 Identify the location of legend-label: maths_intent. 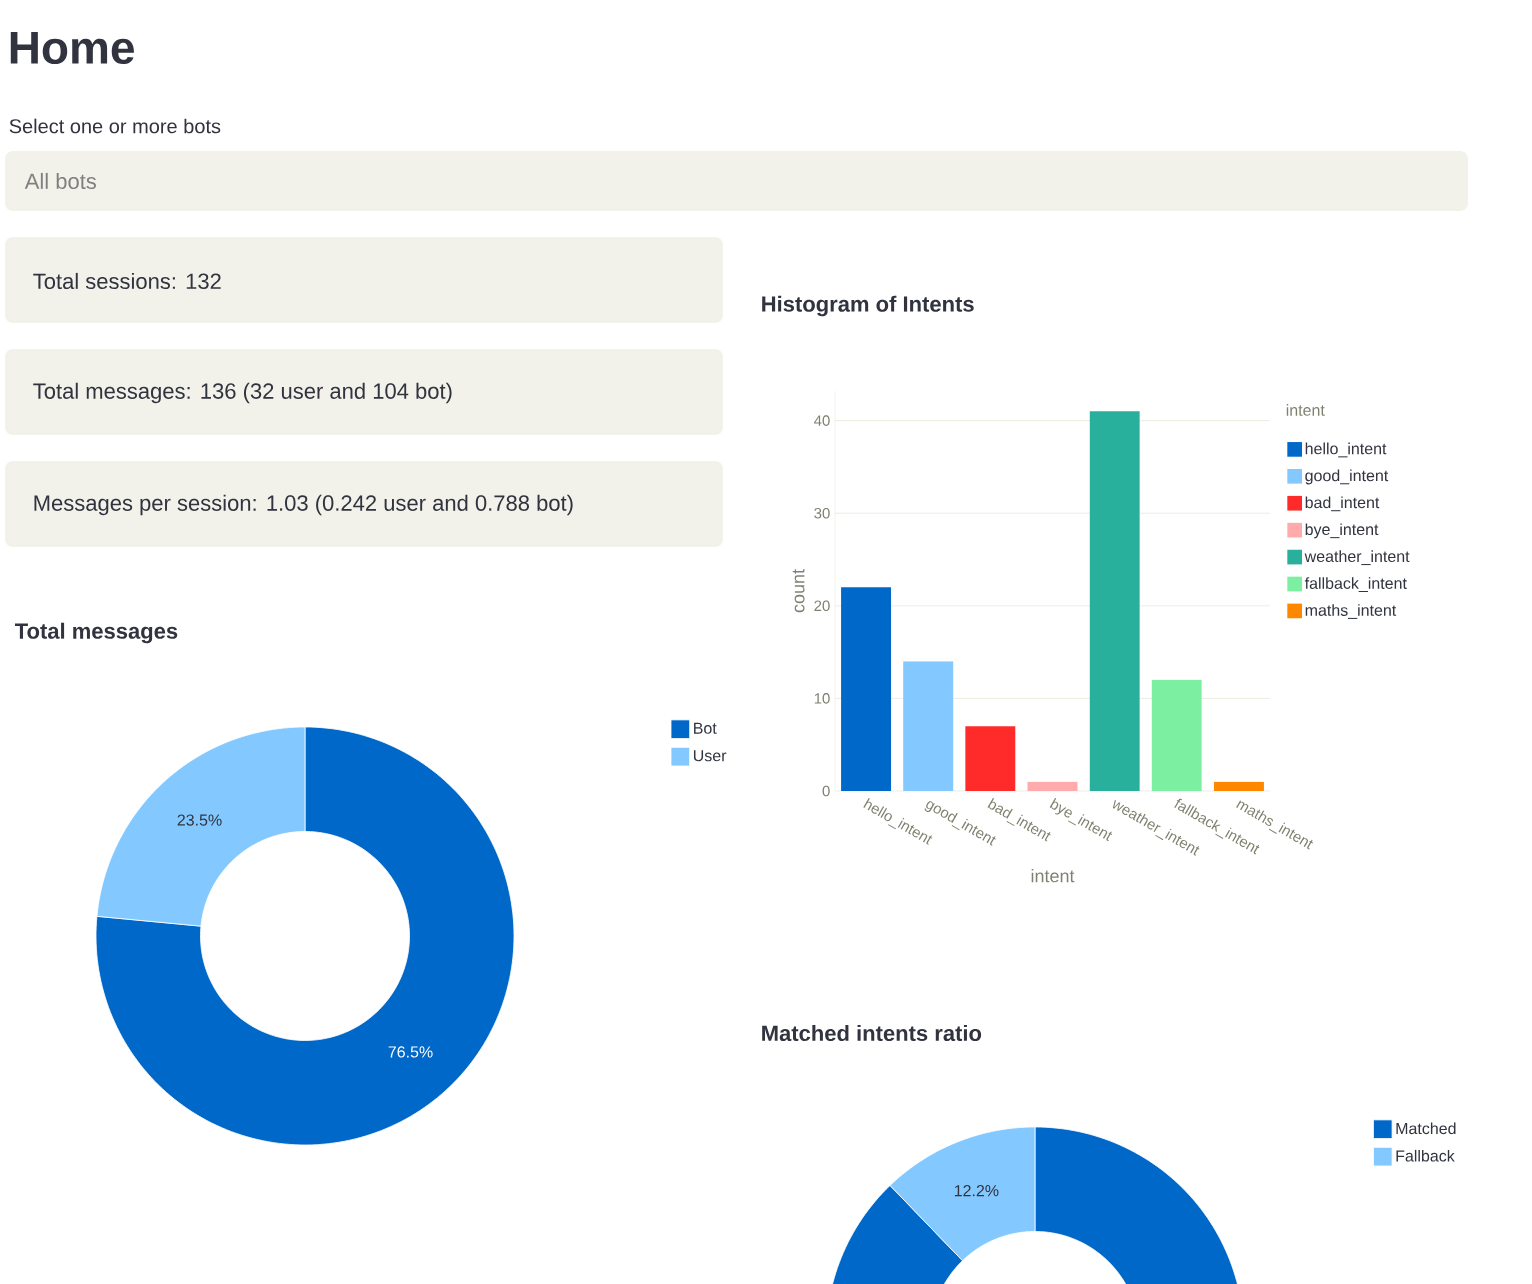
(1351, 611).